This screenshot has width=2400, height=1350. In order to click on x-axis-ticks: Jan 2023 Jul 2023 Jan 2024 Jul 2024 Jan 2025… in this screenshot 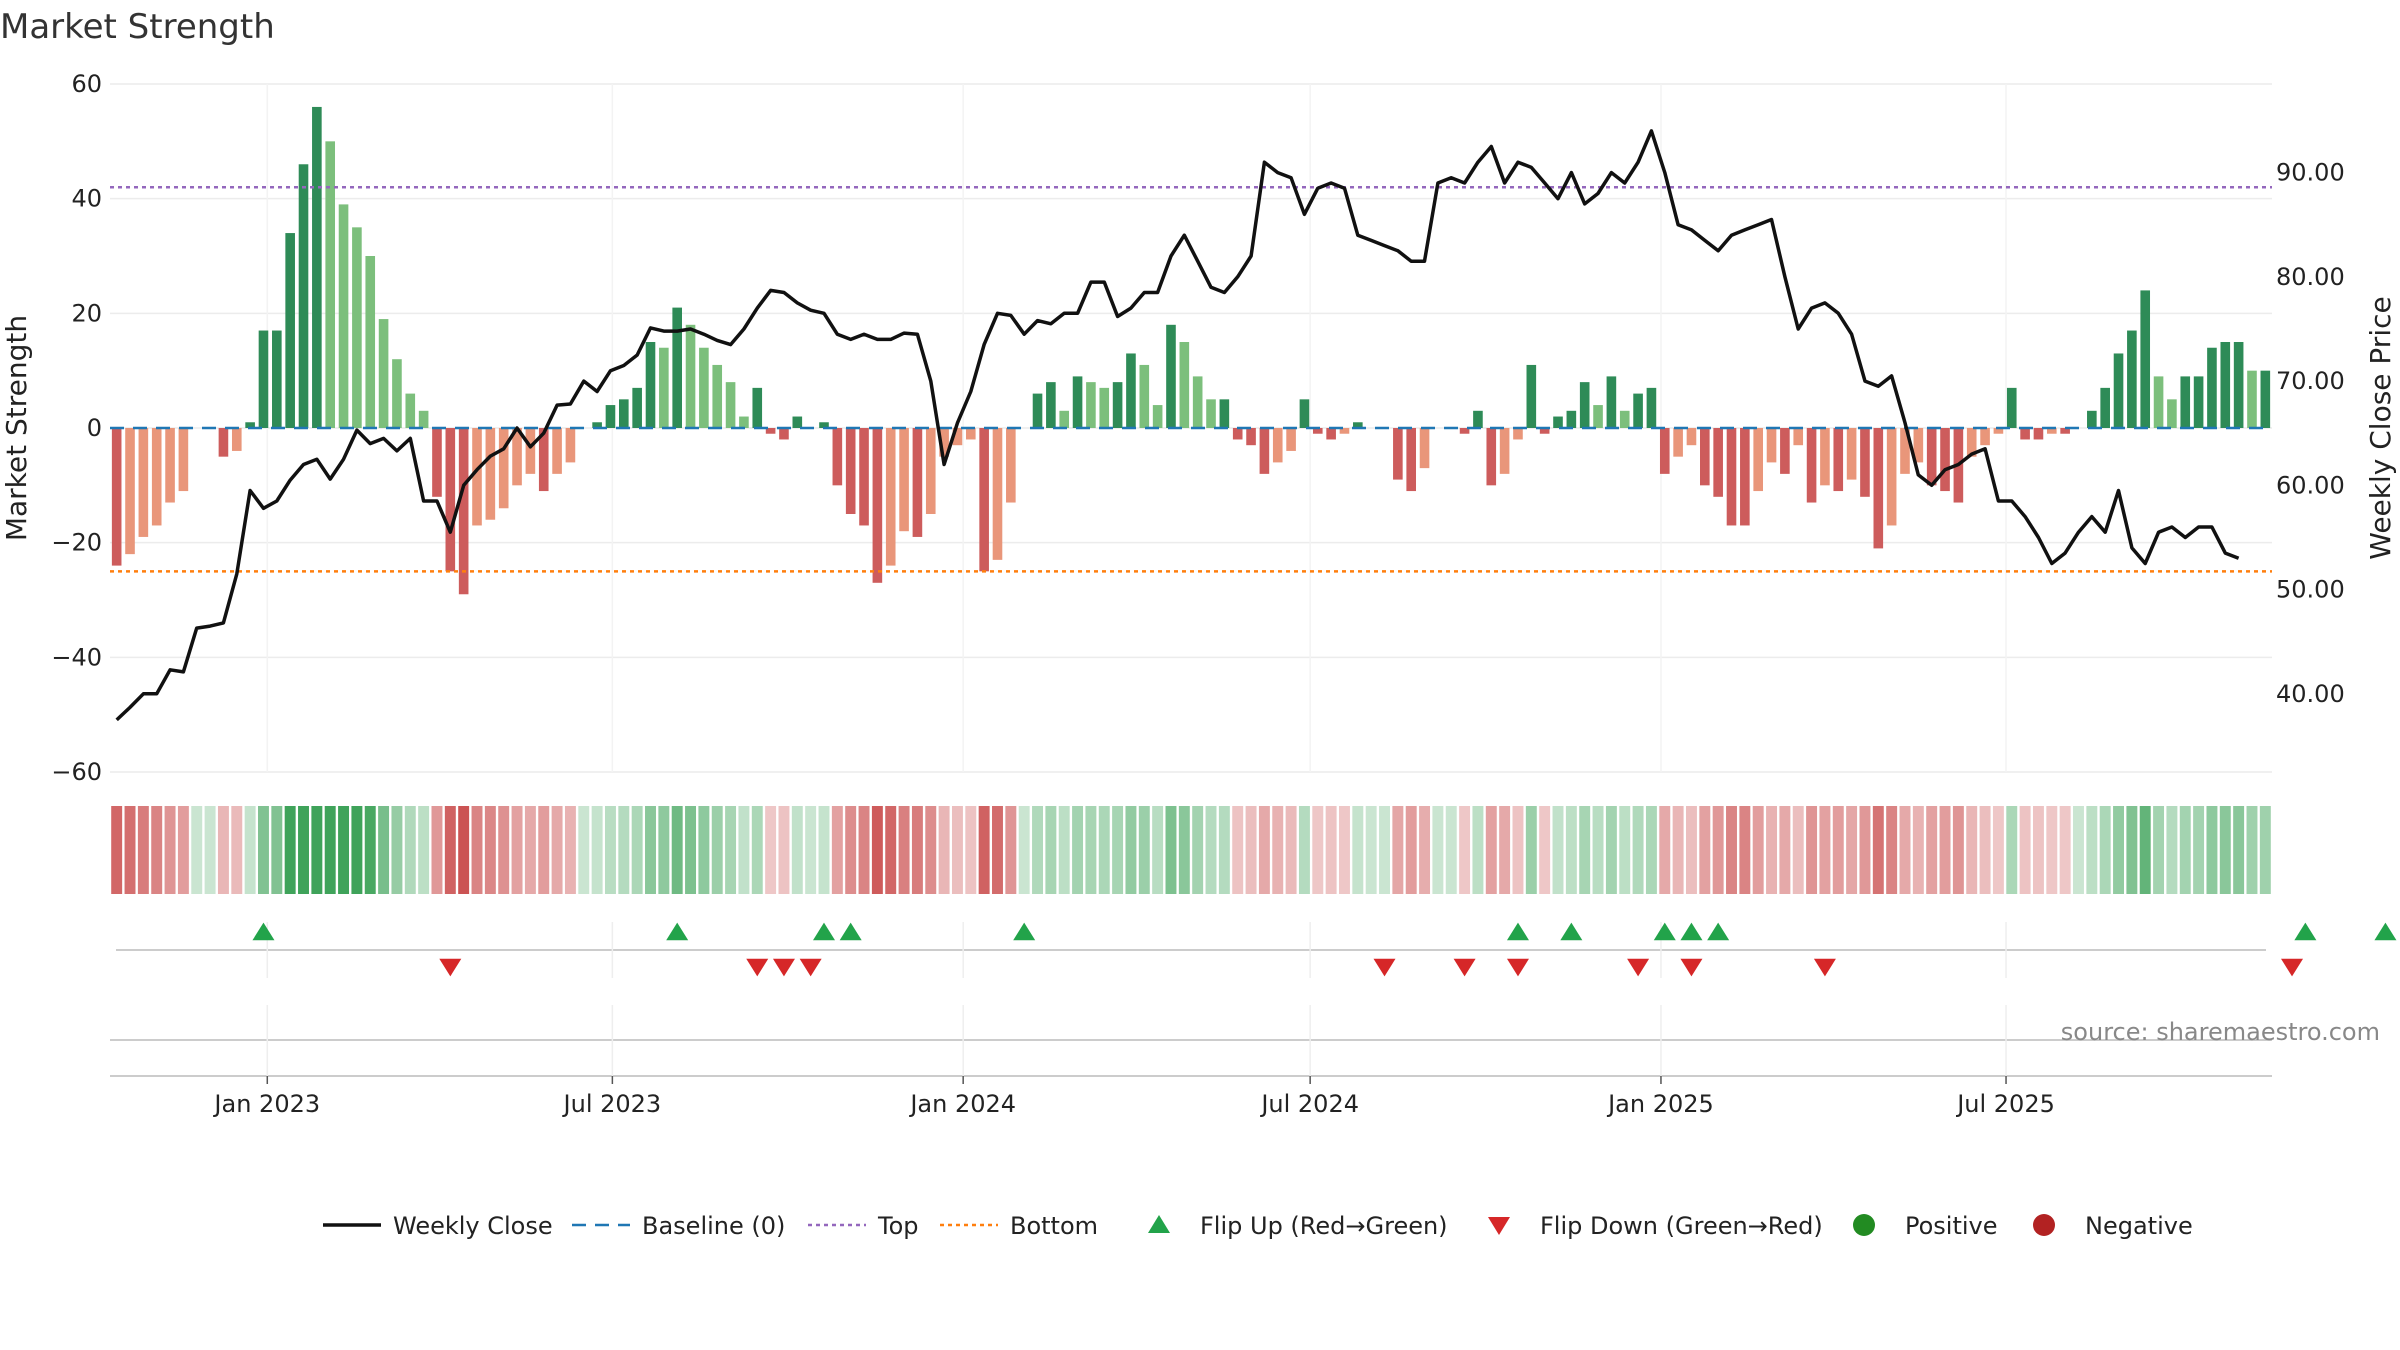, I will do `click(1133, 1097)`.